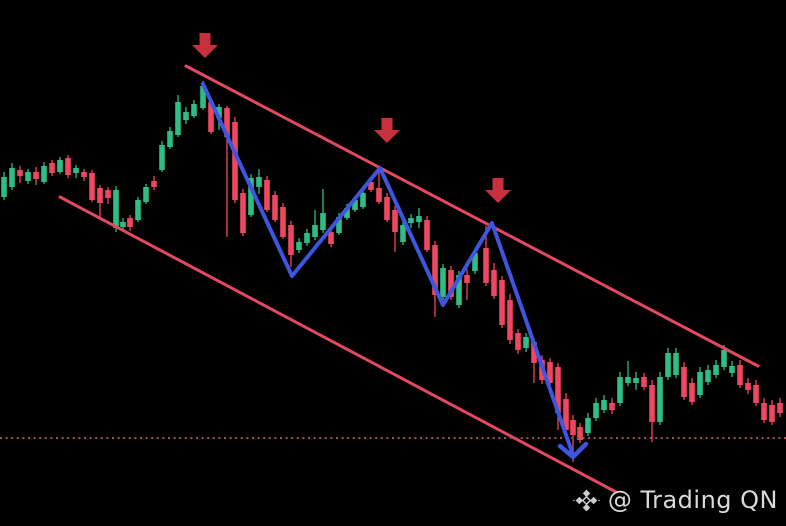 The image size is (786, 526). I want to click on zigzag-arrowhead-icon, so click(573, 450).